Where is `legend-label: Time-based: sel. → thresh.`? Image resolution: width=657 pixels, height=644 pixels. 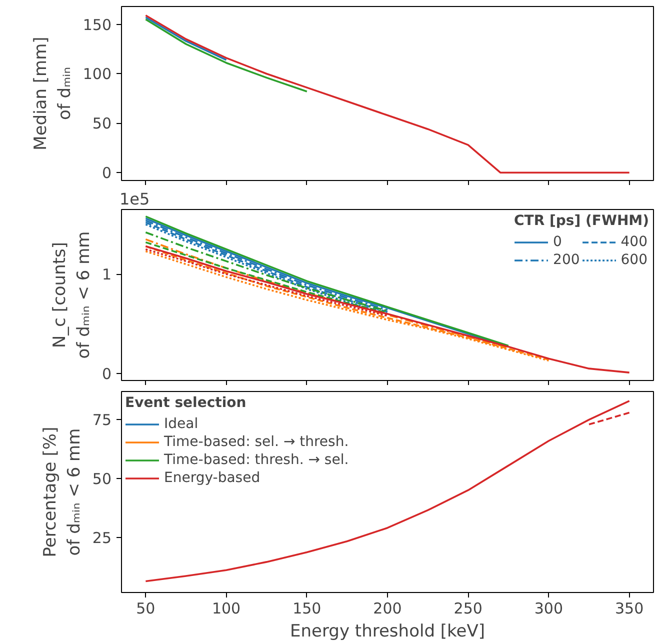 legend-label: Time-based: sel. → thresh. is located at coordinates (256, 442).